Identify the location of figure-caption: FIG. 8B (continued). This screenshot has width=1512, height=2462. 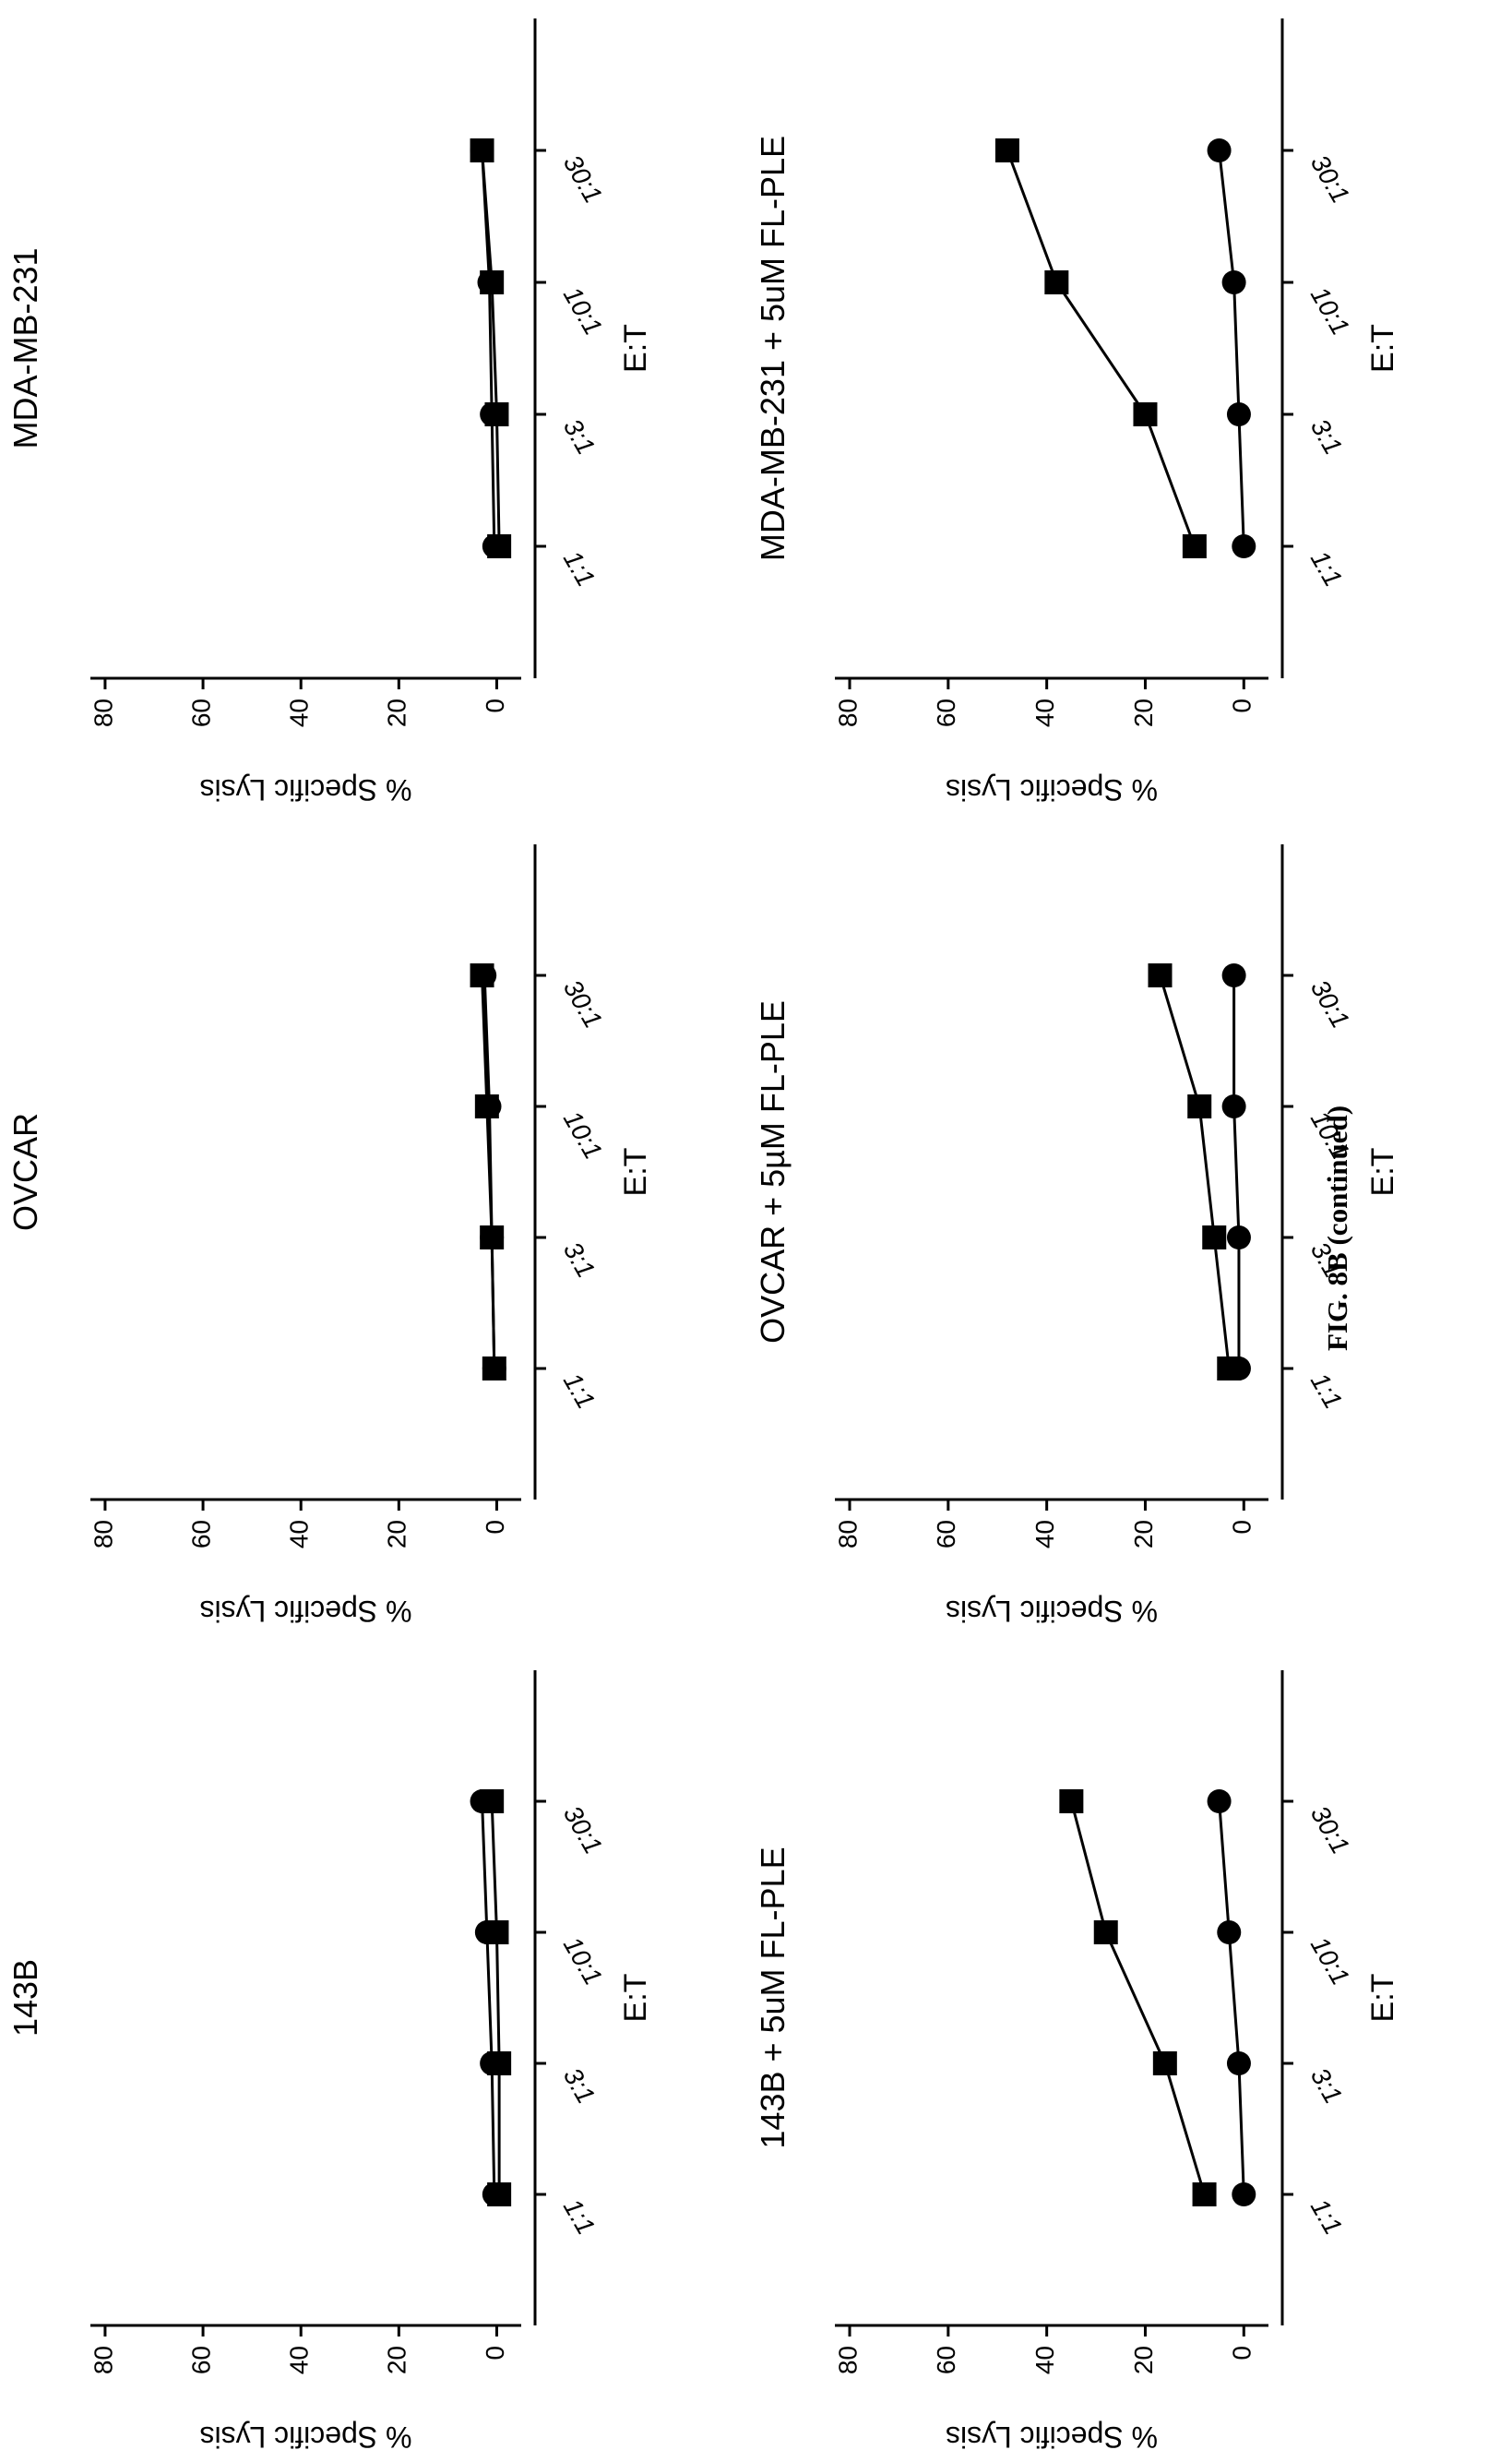
(1337, 1229).